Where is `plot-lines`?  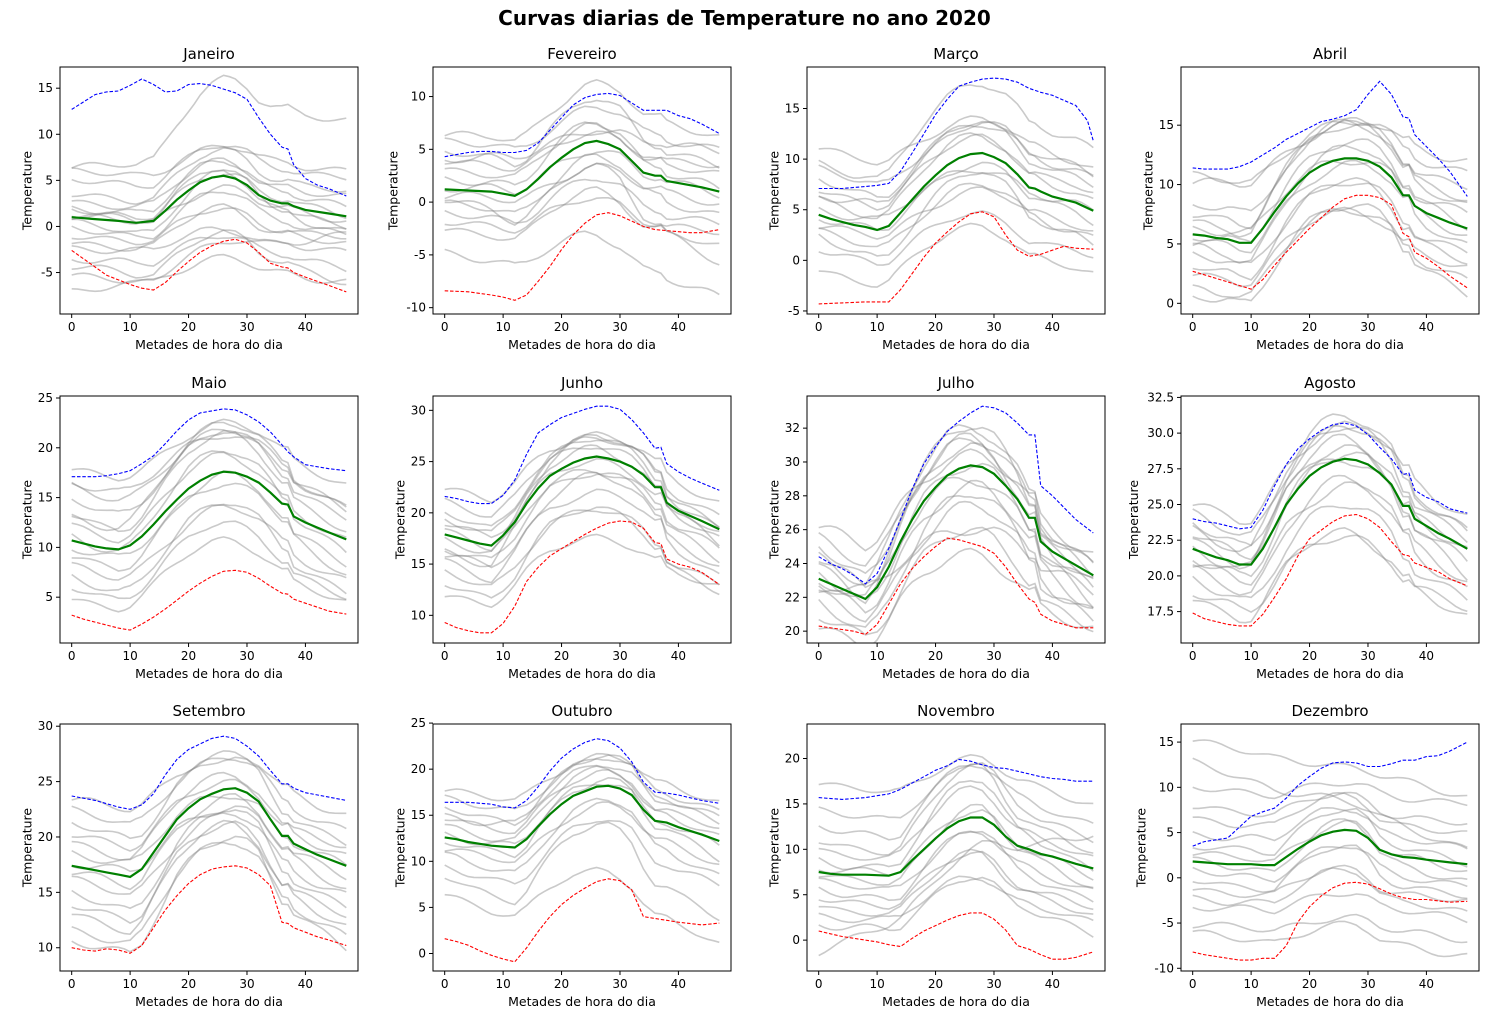
plot-lines is located at coordinates (956, 856).